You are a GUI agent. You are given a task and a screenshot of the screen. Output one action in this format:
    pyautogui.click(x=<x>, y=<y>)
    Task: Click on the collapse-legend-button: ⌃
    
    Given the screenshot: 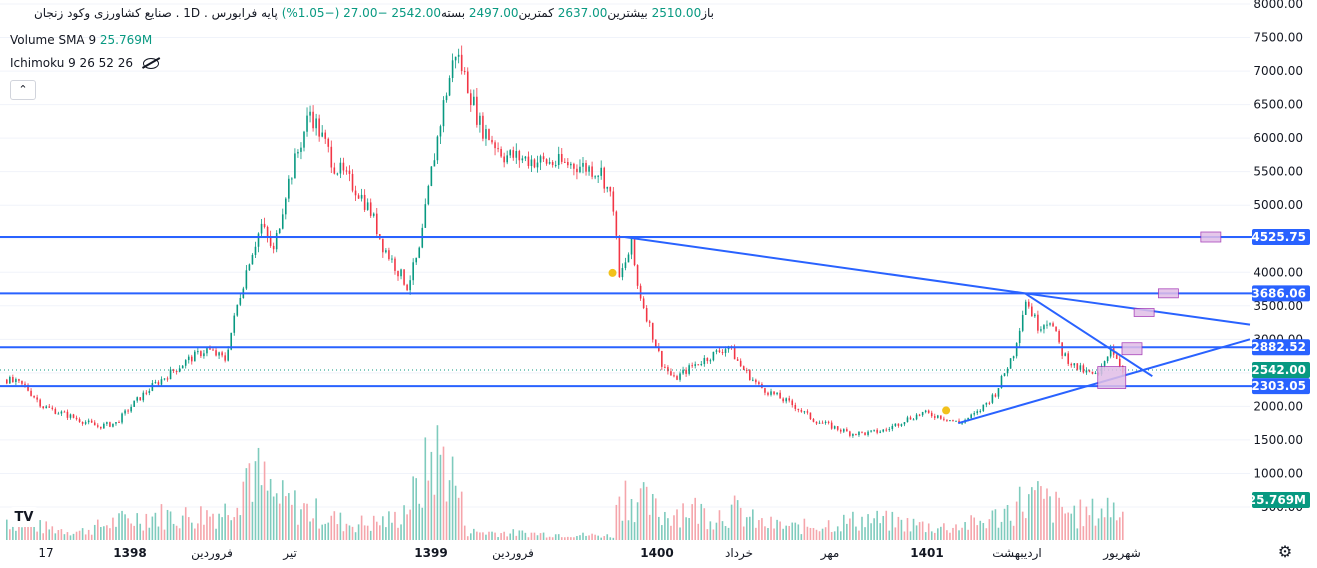 What is the action you would take?
    pyautogui.click(x=23, y=90)
    